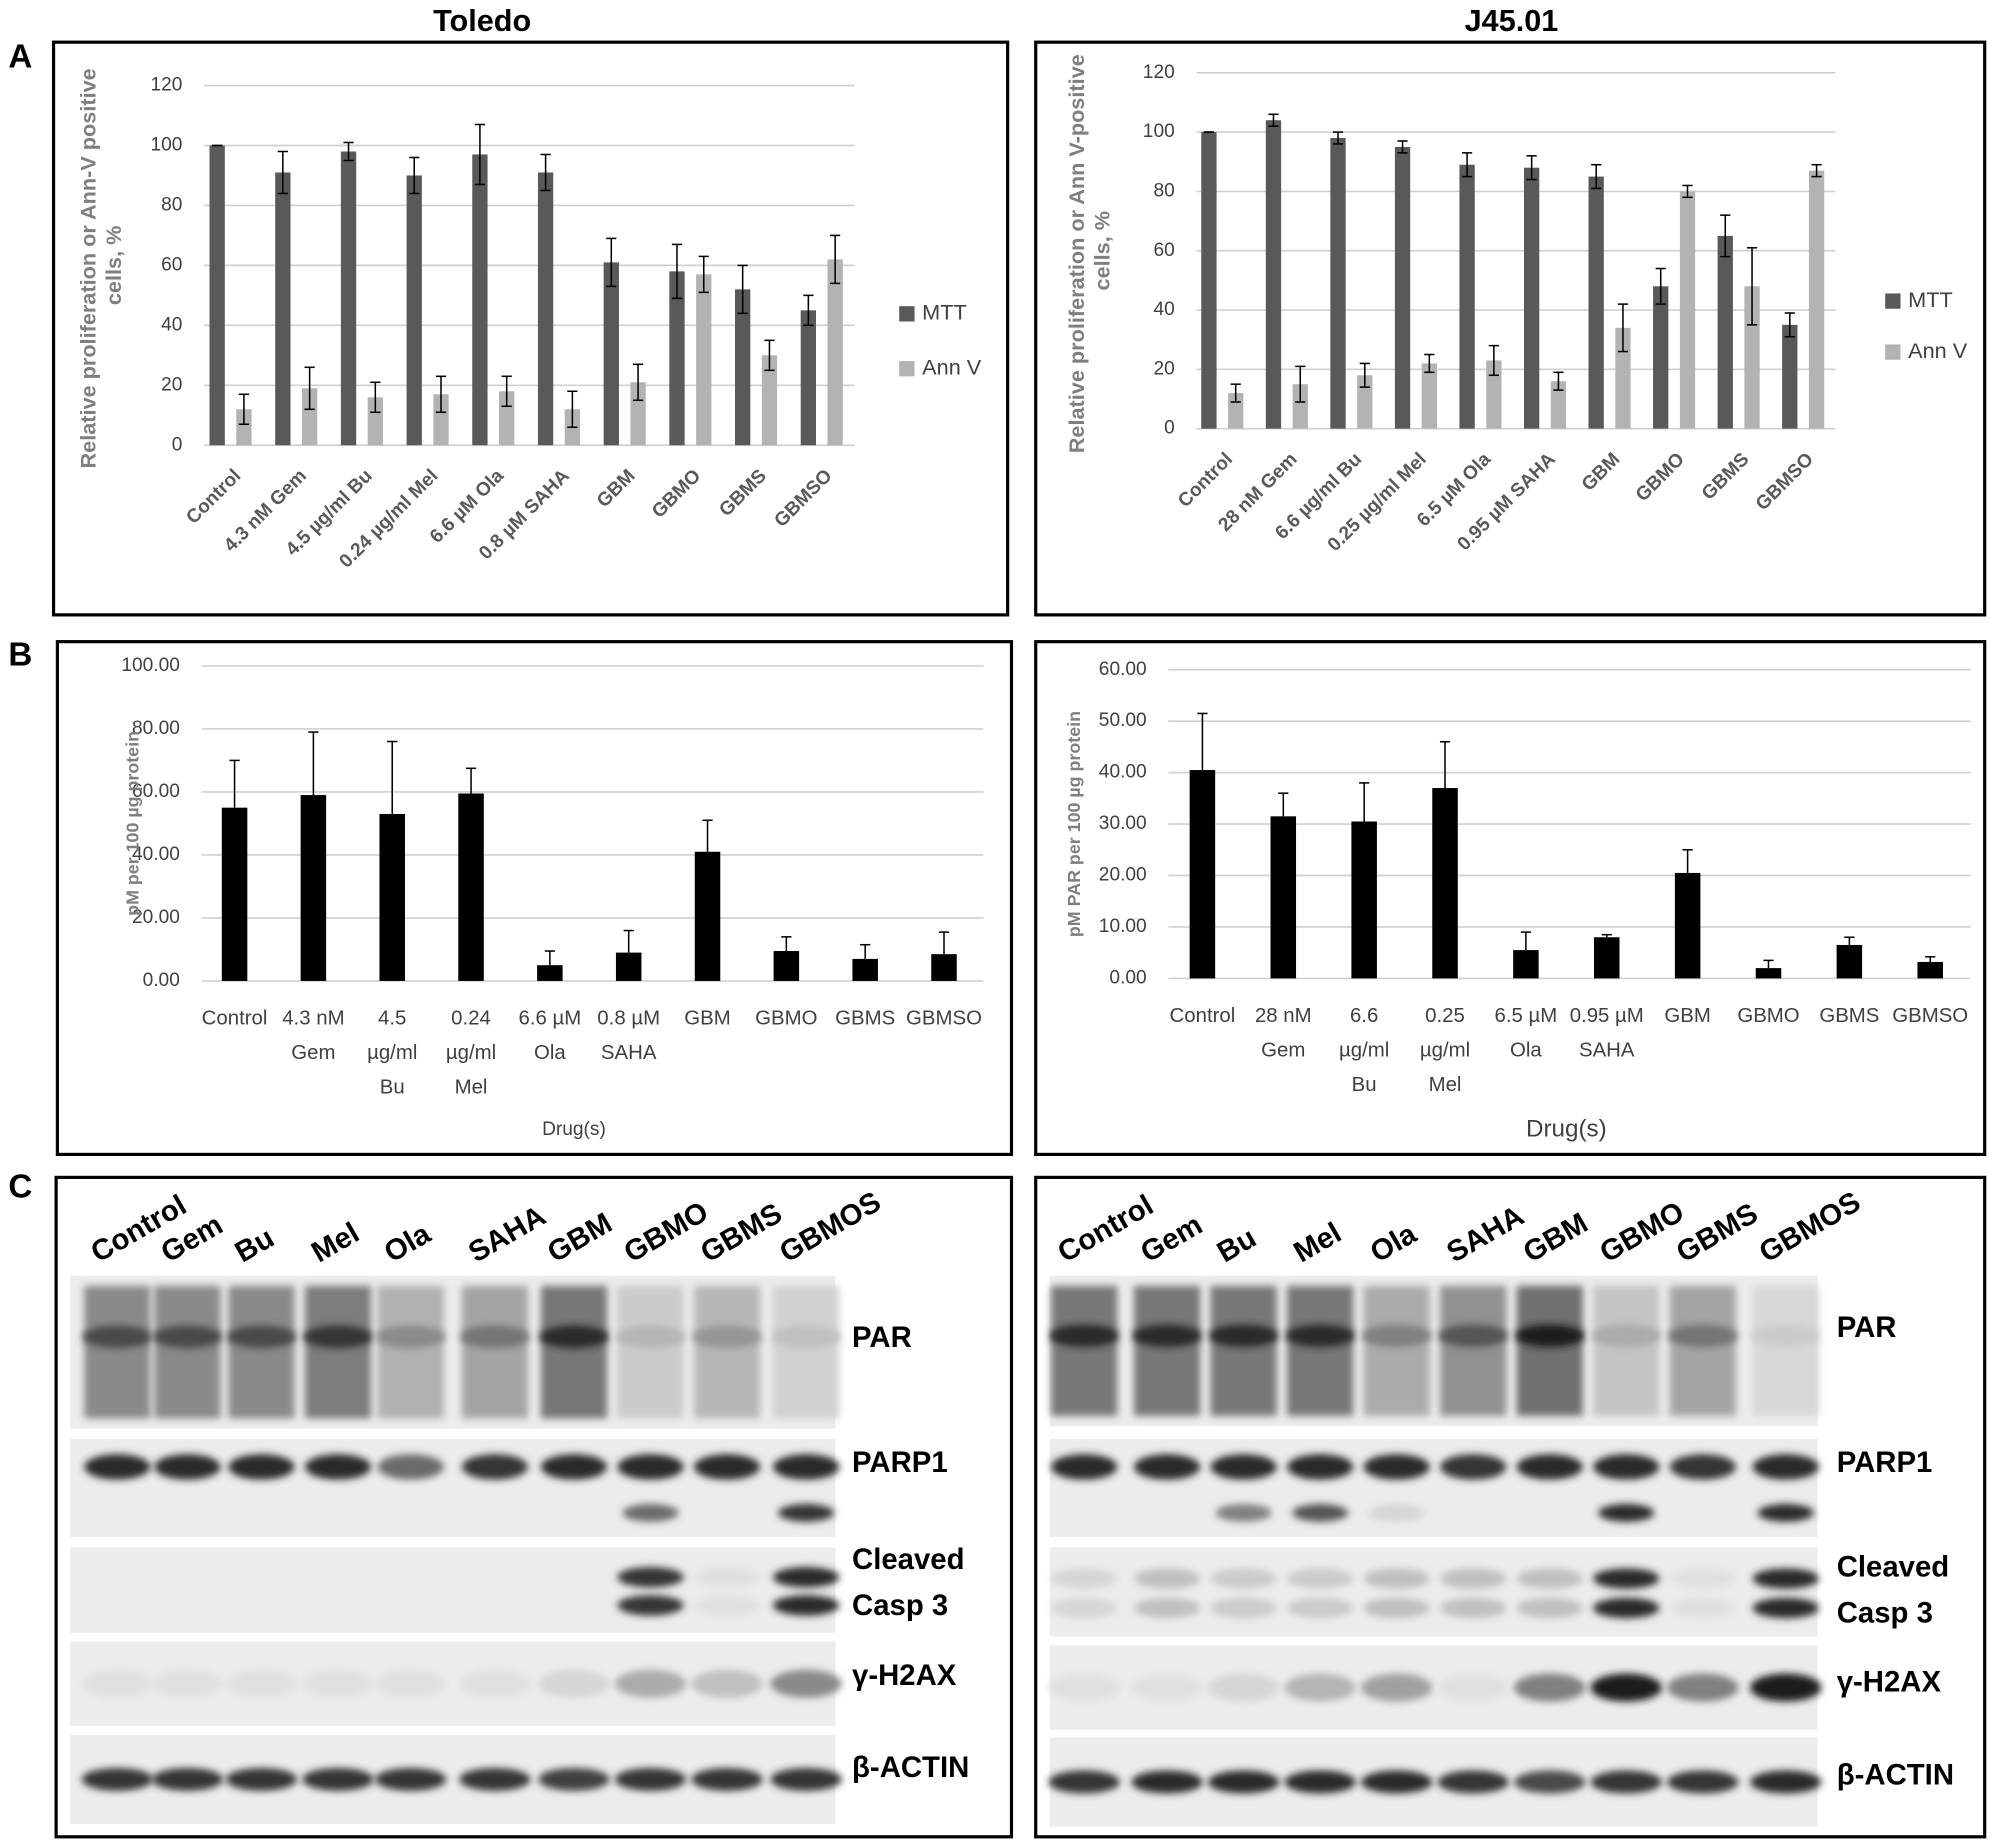 The height and width of the screenshot is (1842, 2000). I want to click on y-tick-label: 100.00, so click(150, 665).